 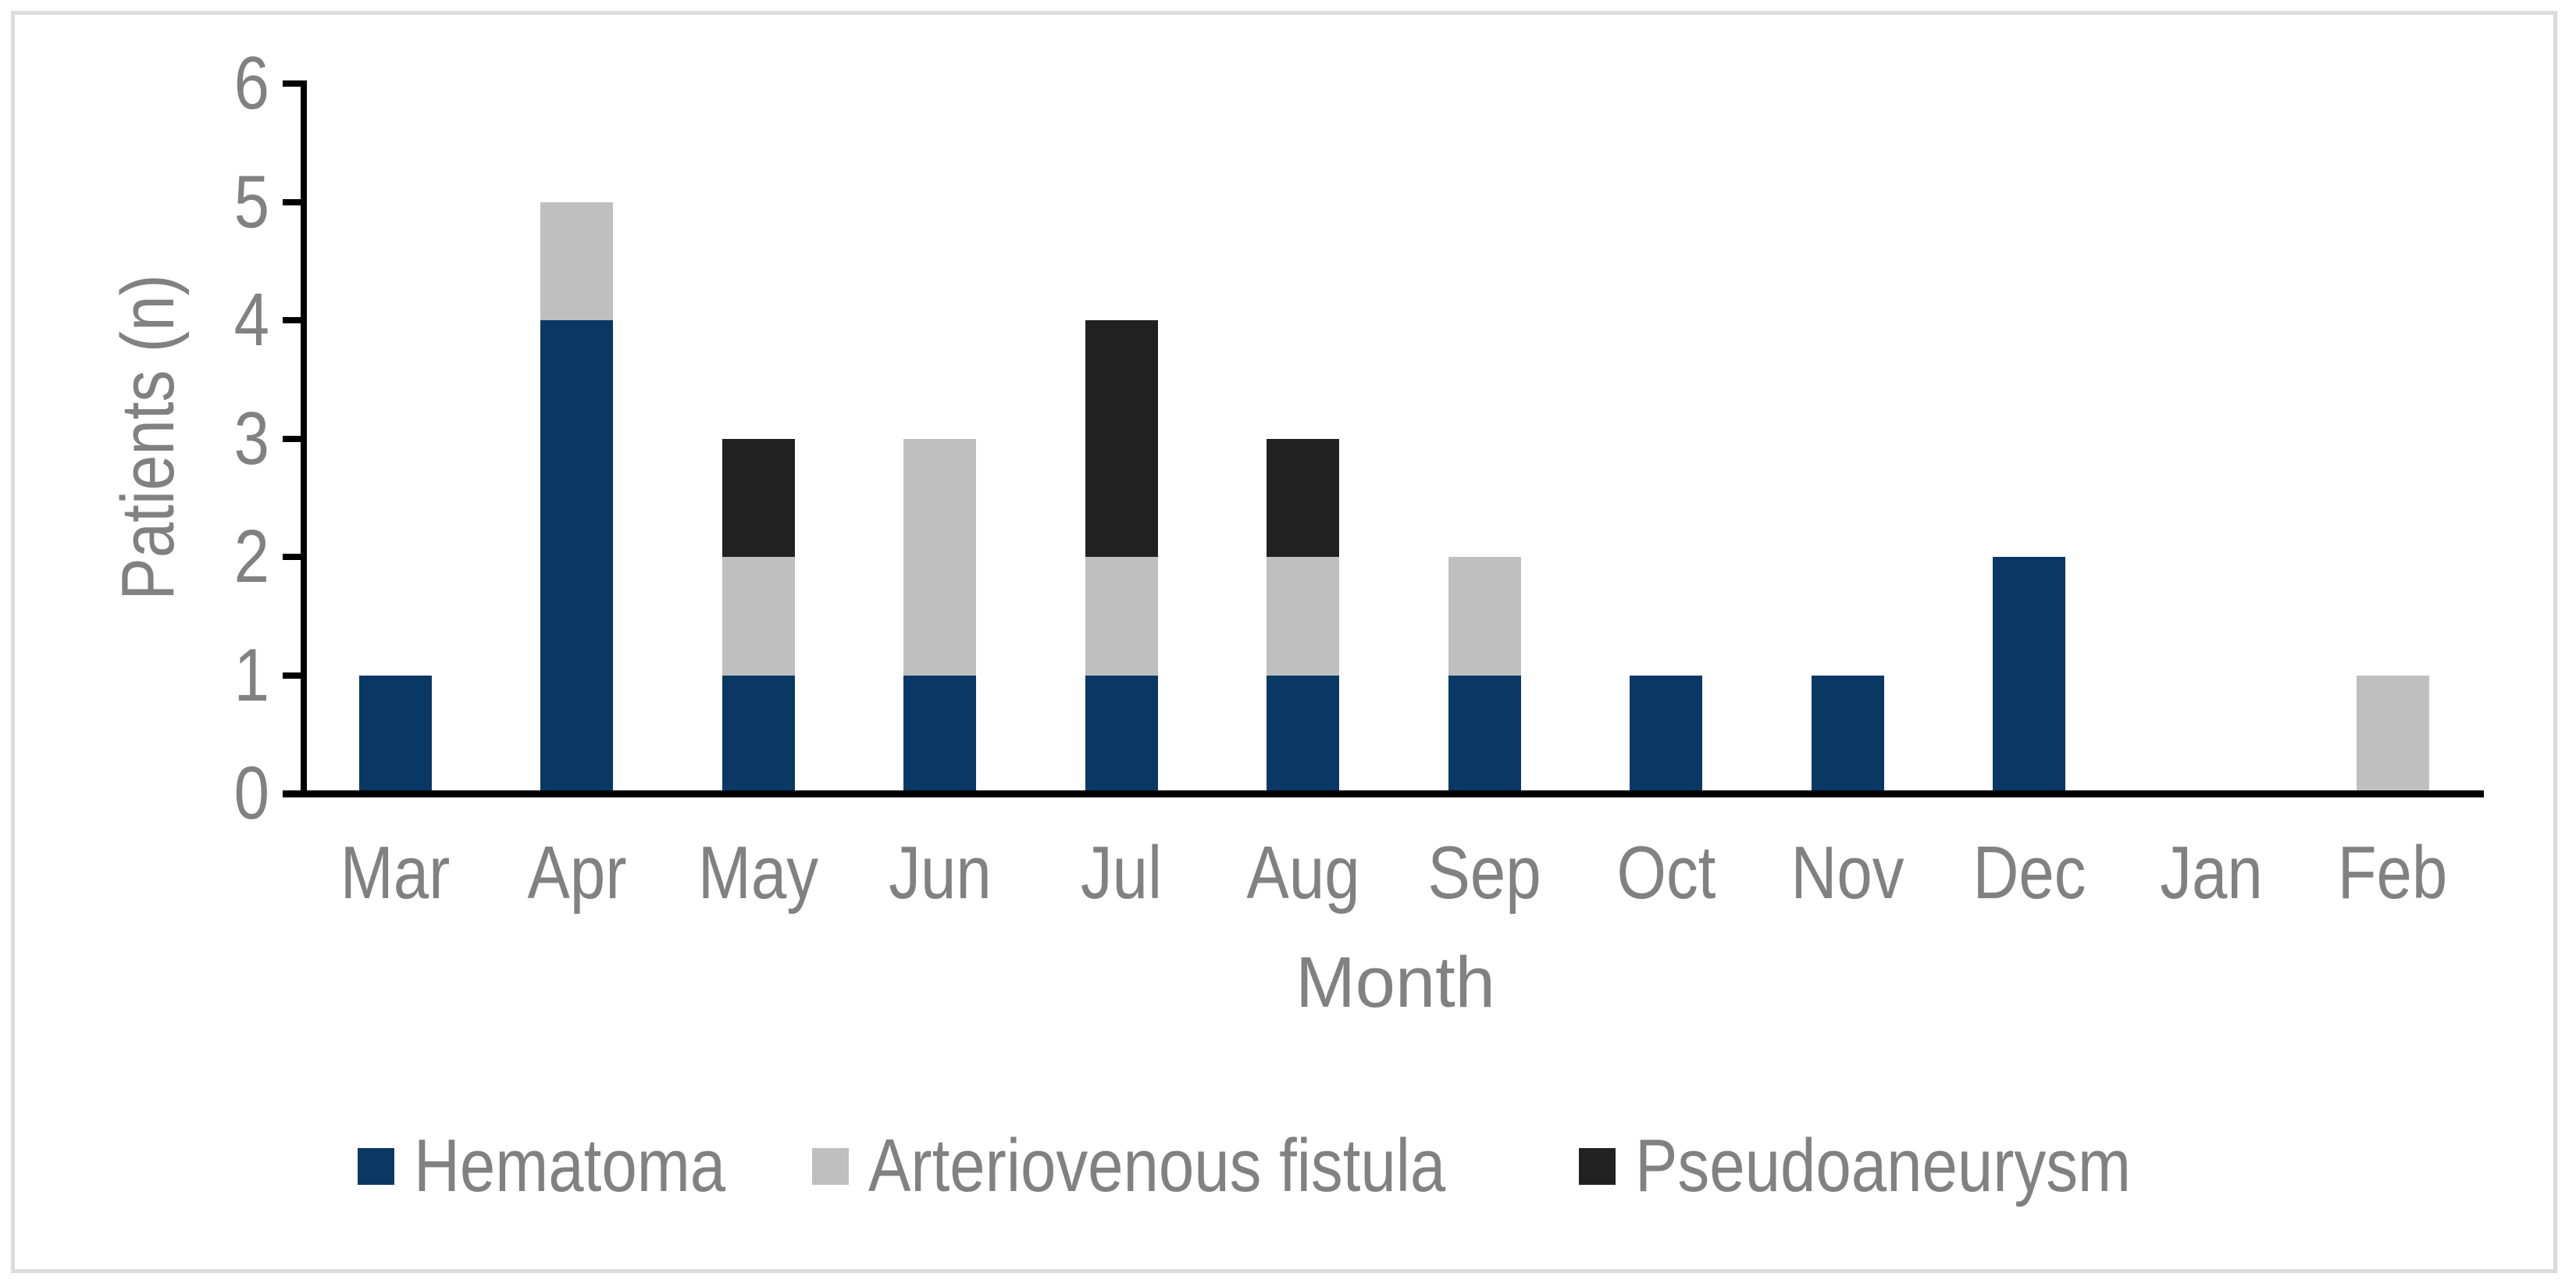 What do you see at coordinates (577, 557) in the screenshot?
I see `bar-segment-hematoma-apr` at bounding box center [577, 557].